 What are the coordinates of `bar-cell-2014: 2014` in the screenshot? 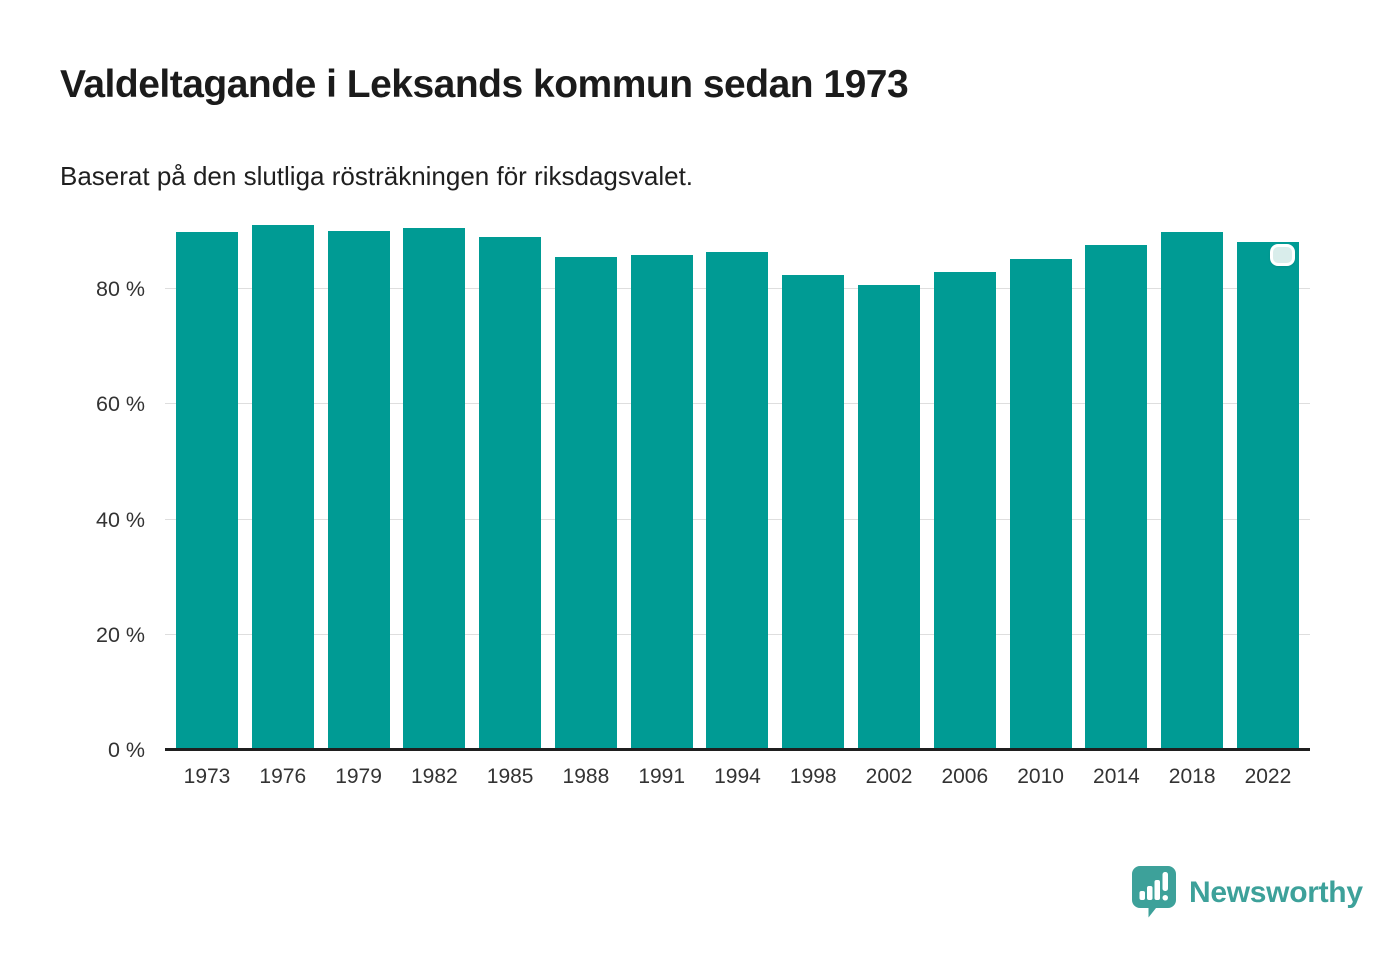 It's located at (1116, 504).